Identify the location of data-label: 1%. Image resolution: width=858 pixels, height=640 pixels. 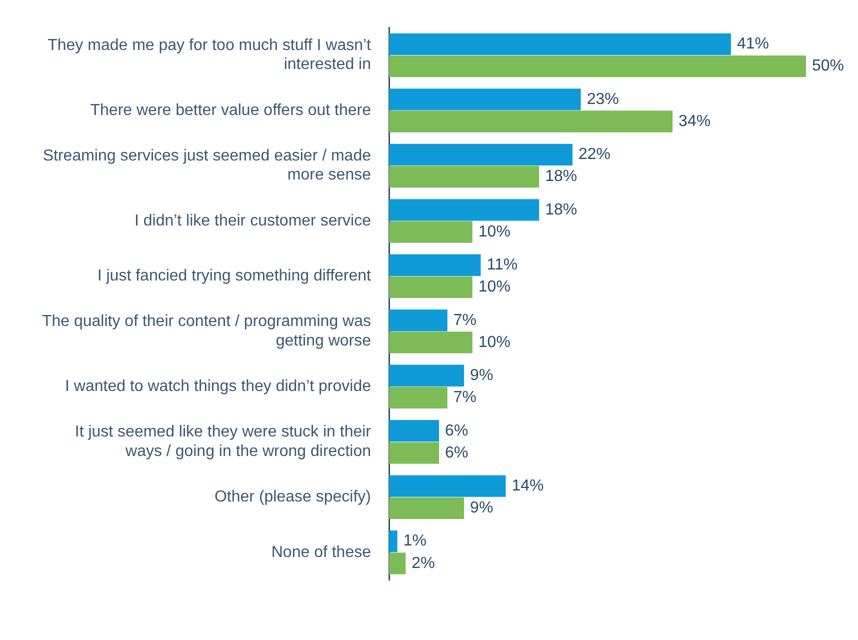
(414, 541).